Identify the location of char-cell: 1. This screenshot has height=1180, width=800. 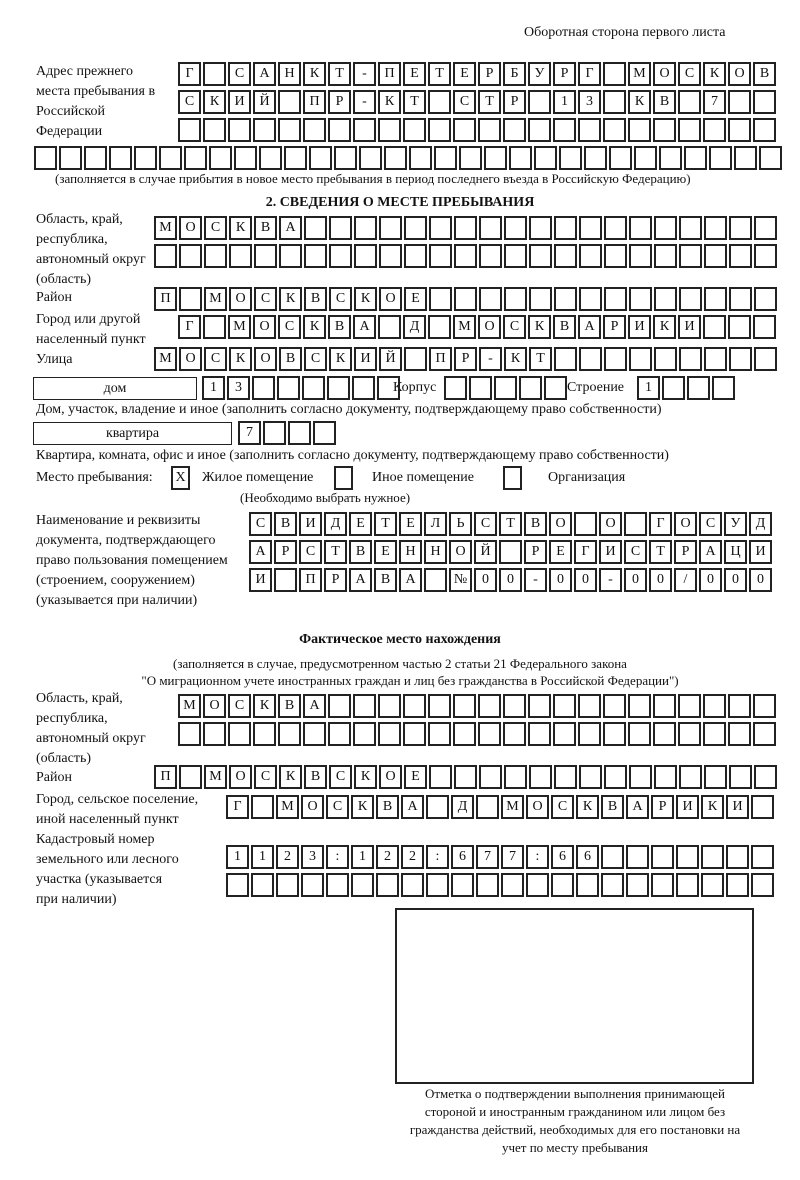
(362, 857).